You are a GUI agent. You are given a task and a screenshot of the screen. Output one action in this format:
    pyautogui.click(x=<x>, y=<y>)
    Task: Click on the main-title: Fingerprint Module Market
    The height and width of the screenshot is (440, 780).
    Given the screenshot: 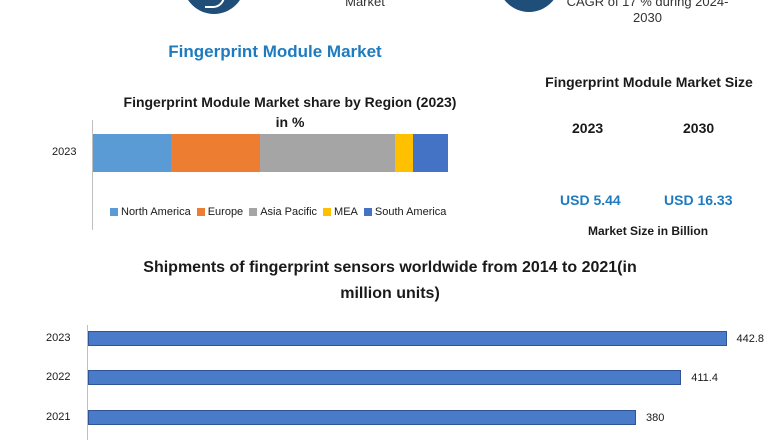 What is the action you would take?
    pyautogui.click(x=275, y=51)
    